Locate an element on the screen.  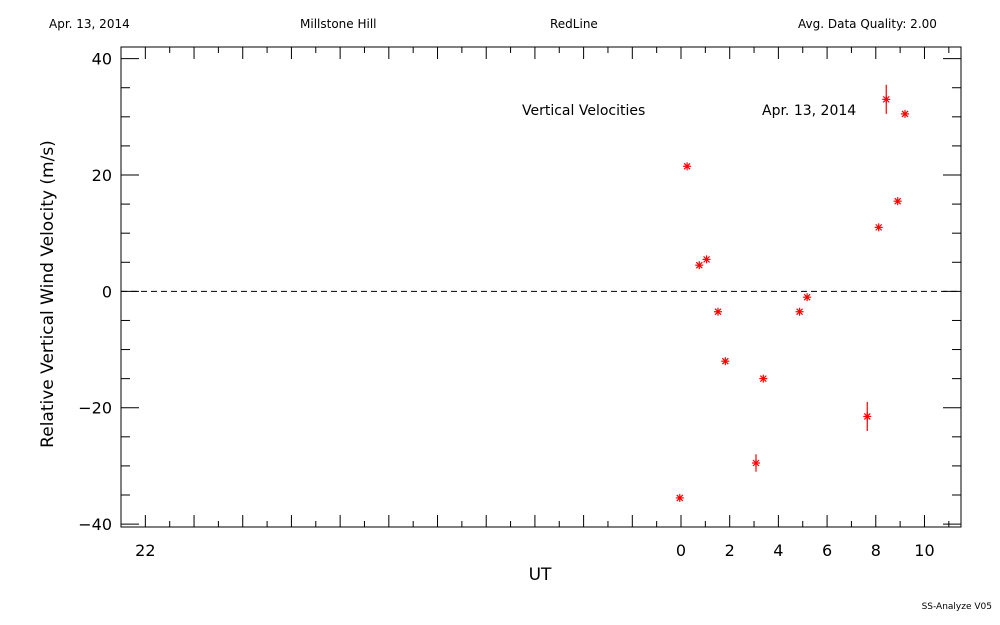
header-quality: Avg. Data Quality: 2.00 is located at coordinates (867, 24).